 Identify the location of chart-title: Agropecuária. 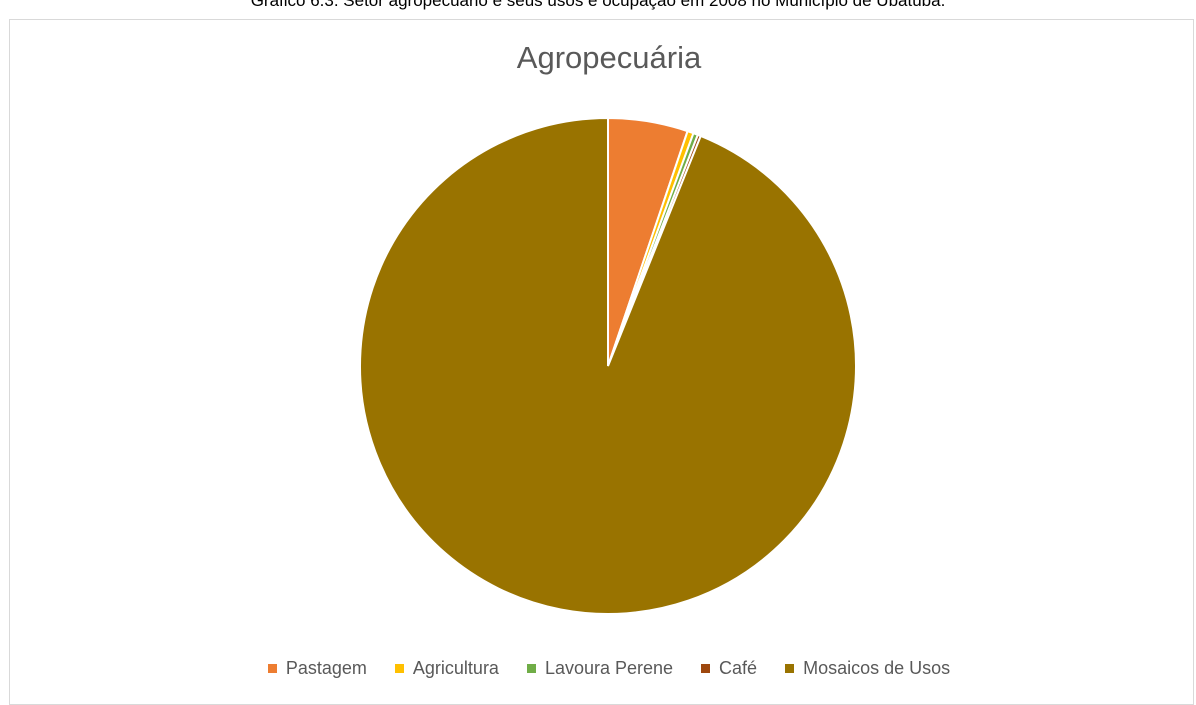
(609, 57).